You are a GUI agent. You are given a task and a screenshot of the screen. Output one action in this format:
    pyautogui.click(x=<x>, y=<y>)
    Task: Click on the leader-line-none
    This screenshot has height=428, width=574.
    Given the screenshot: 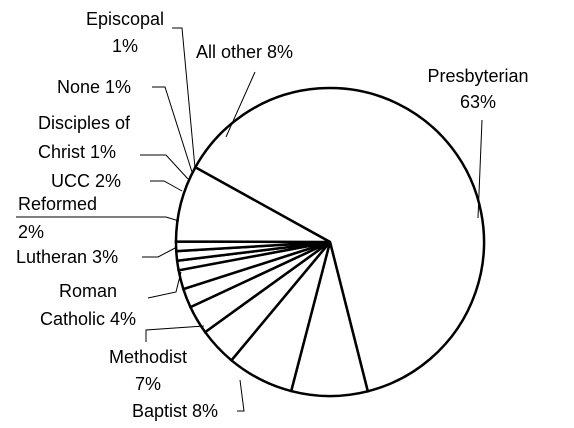 What is the action you would take?
    pyautogui.click(x=172, y=129)
    